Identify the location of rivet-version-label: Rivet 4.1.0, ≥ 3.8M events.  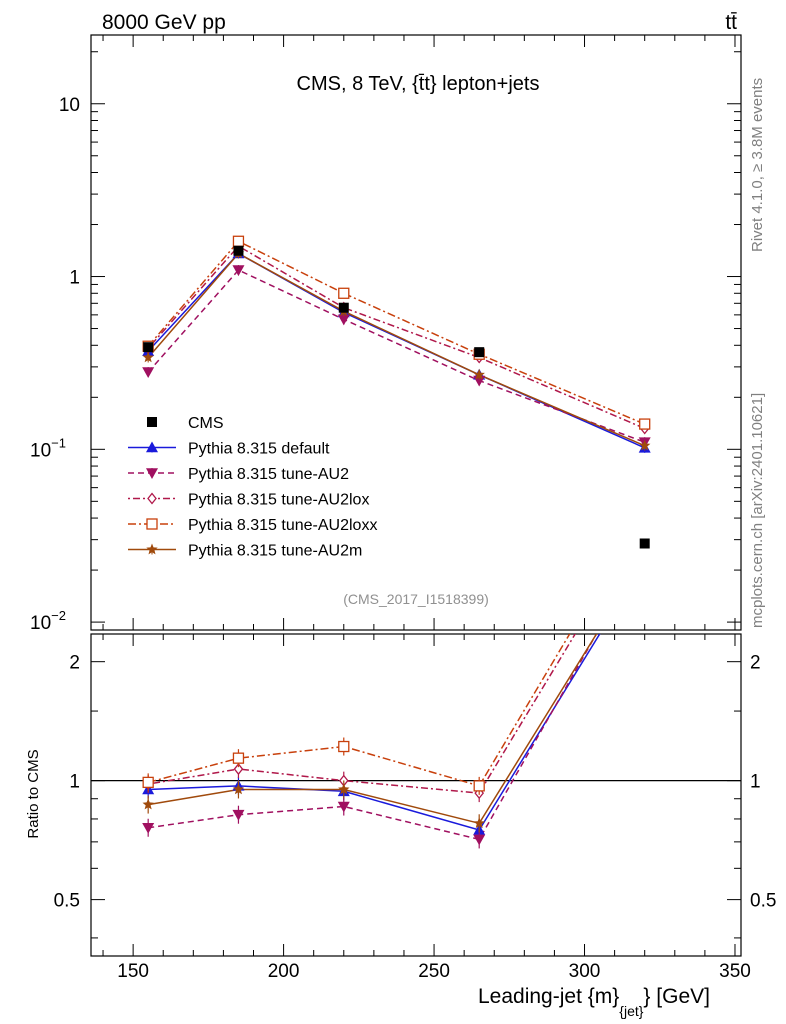
(757, 165).